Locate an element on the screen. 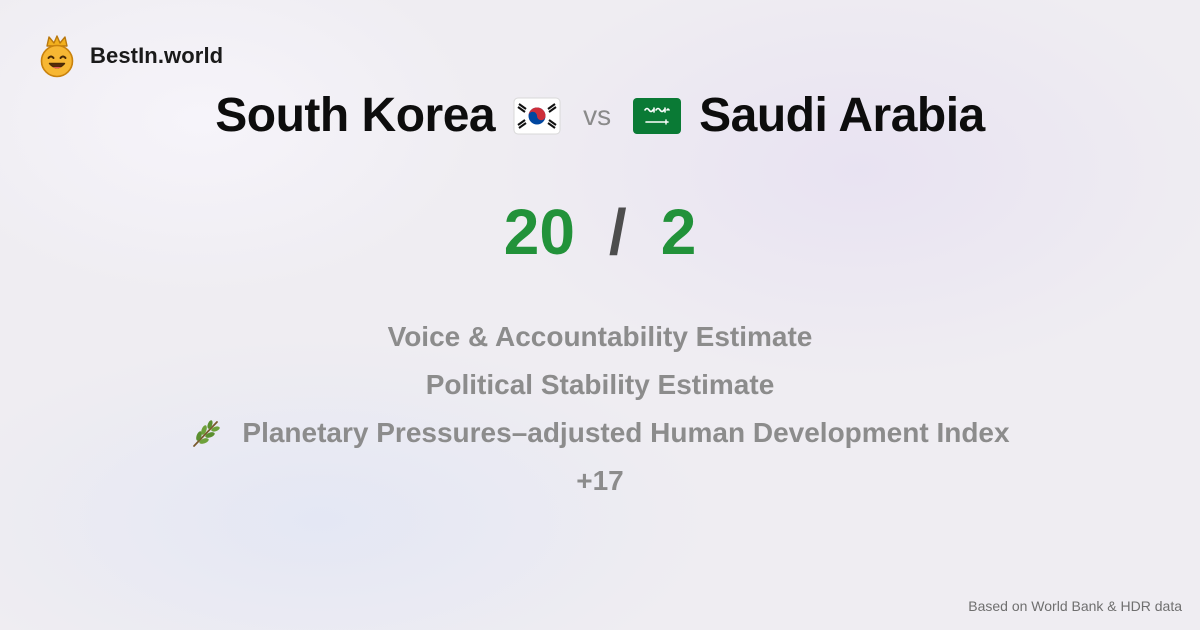  more-metrics-count: +17 is located at coordinates (600, 480).